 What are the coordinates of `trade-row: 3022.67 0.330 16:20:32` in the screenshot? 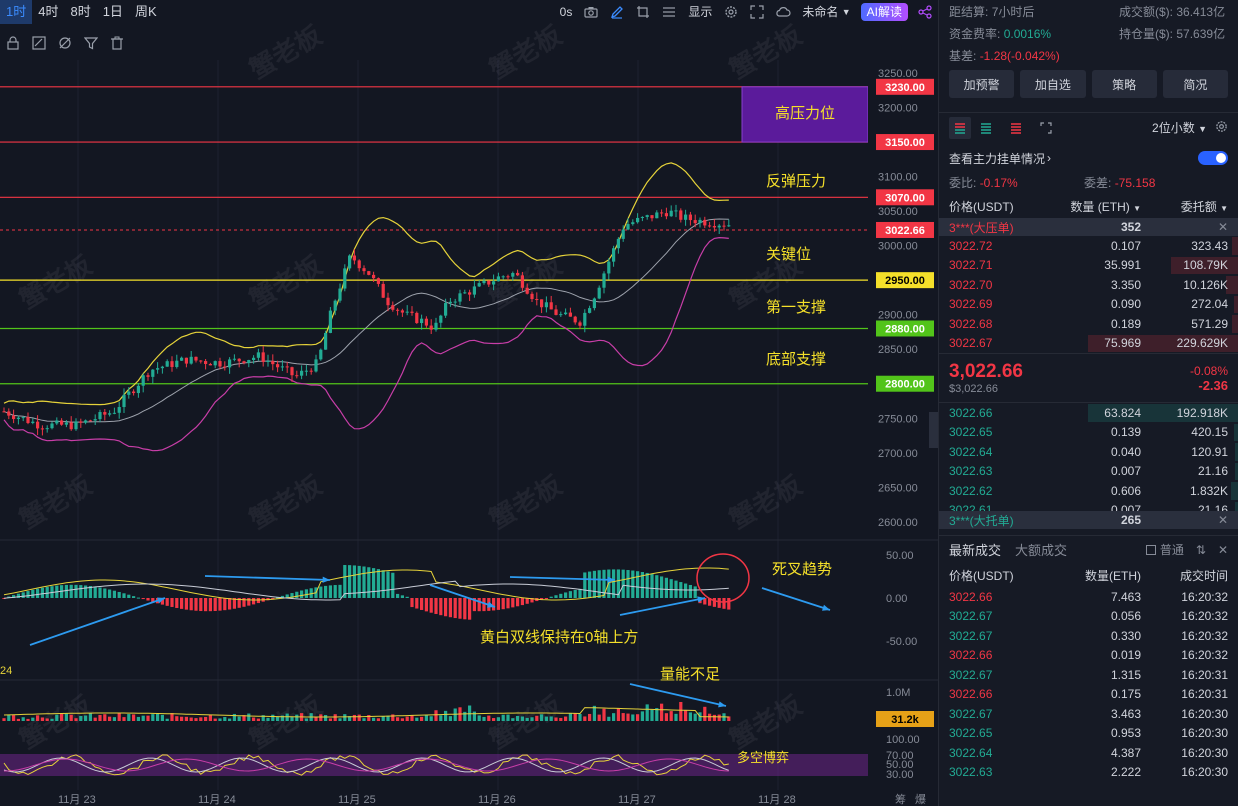 It's located at (1088, 636).